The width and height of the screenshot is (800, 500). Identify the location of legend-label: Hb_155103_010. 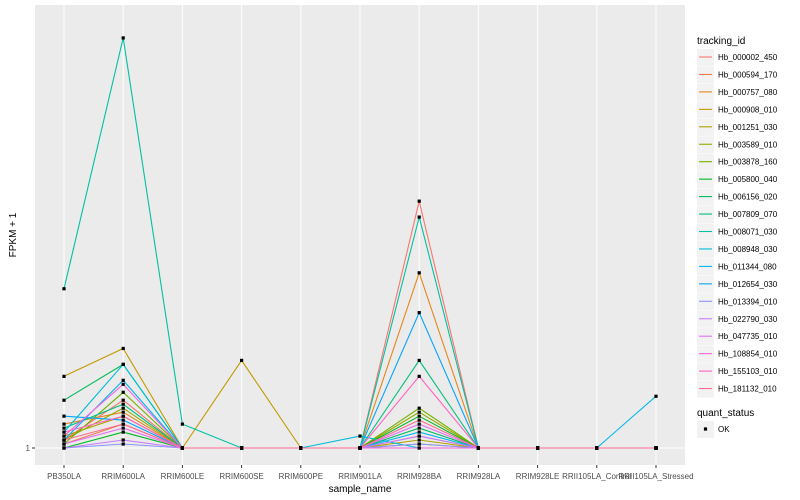
(748, 371).